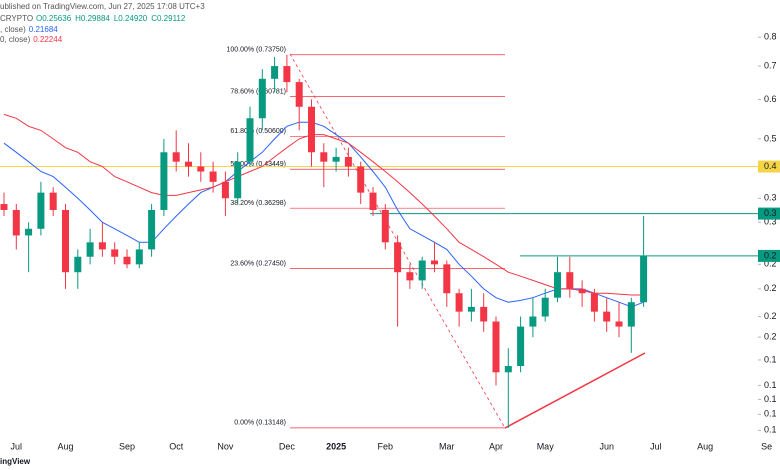 The image size is (780, 470). What do you see at coordinates (168, 18) in the screenshot?
I see `ohlc-value: C0.29112` at bounding box center [168, 18].